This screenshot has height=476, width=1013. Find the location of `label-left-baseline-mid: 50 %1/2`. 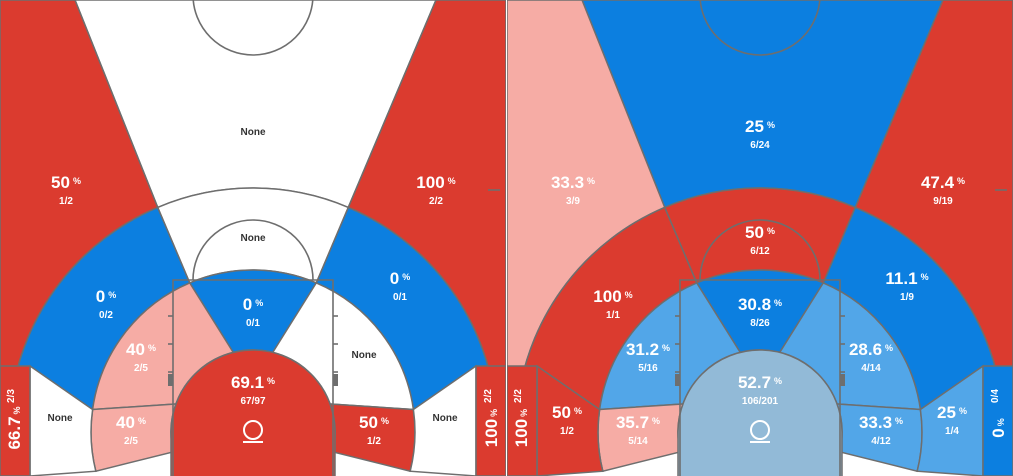

label-left-baseline-mid: 50 %1/2 is located at coordinates (567, 420).